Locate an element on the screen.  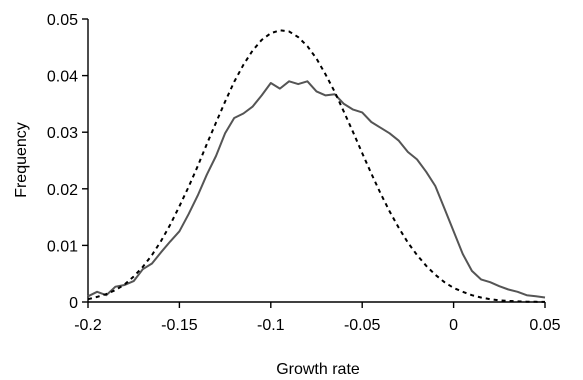
y-tick-label: 0.05 is located at coordinates (62, 20).